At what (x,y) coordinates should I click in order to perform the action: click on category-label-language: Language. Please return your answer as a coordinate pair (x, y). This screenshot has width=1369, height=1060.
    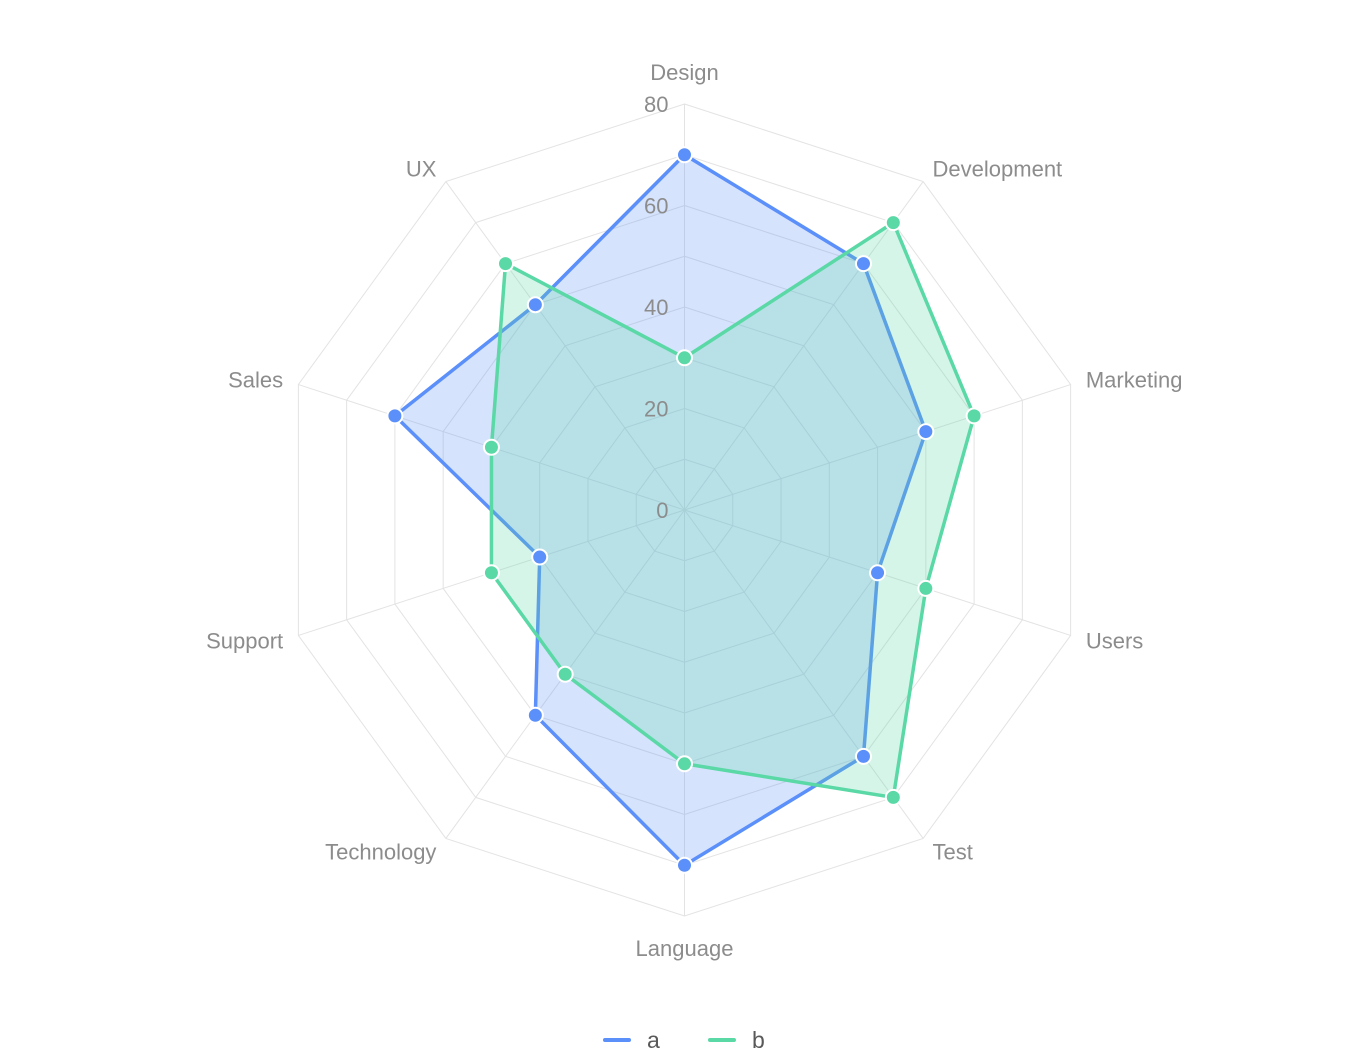
    Looking at the image, I should click on (685, 948).